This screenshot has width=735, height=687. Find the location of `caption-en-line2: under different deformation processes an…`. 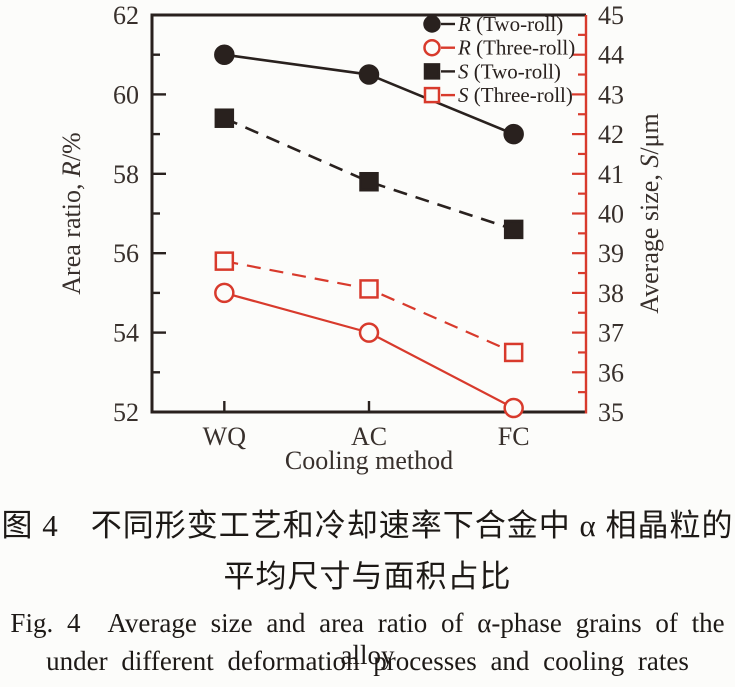

caption-en-line2: under different deformation processes an… is located at coordinates (367, 661).